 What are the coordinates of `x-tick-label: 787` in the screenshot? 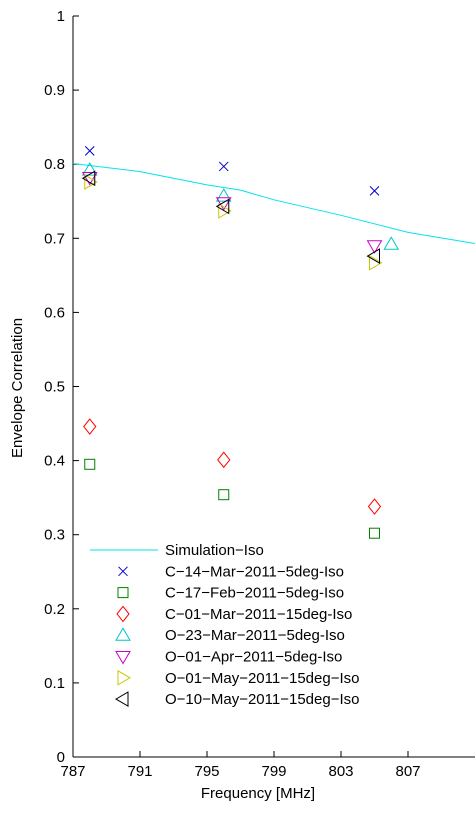 It's located at (72, 771).